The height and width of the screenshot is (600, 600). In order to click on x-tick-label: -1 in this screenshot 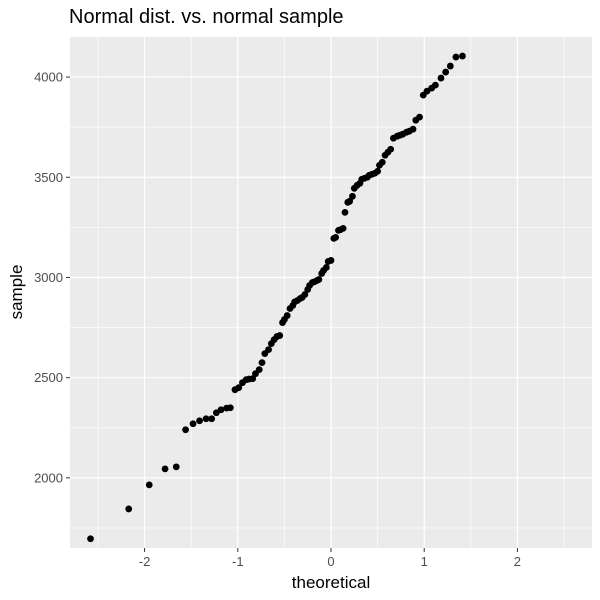, I will do `click(238, 561)`.